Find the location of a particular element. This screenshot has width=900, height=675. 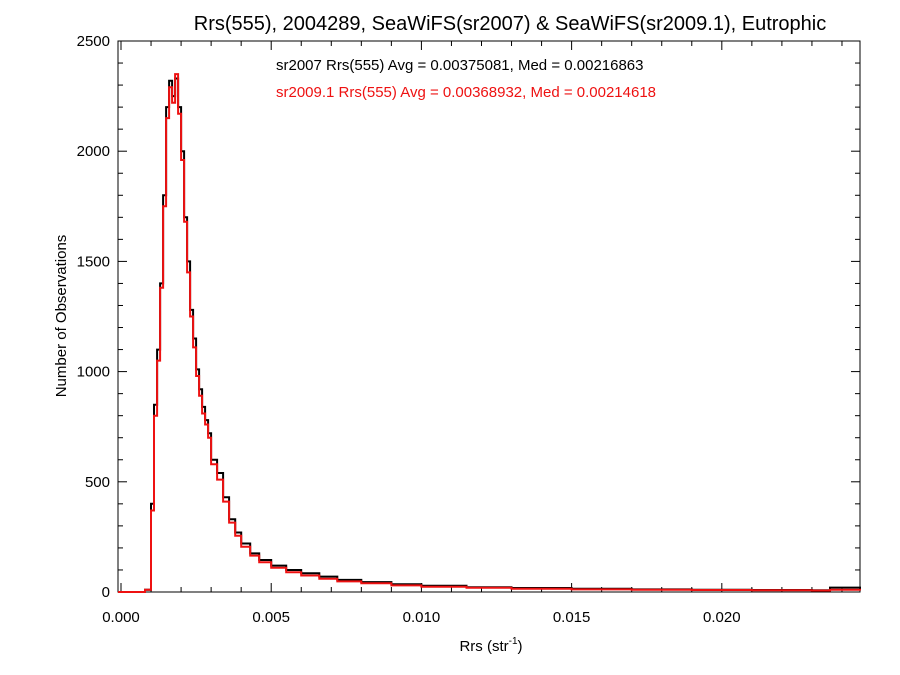

y-tick-label: 0 is located at coordinates (106, 592).